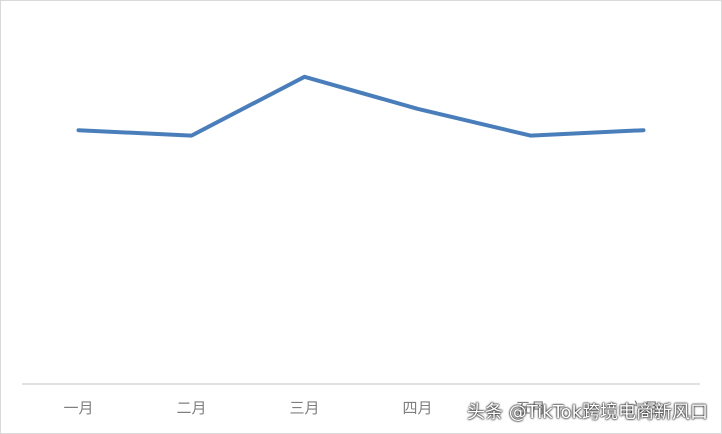 The image size is (722, 434). What do you see at coordinates (191, 408) in the screenshot?
I see `x-tick-label: 二月` at bounding box center [191, 408].